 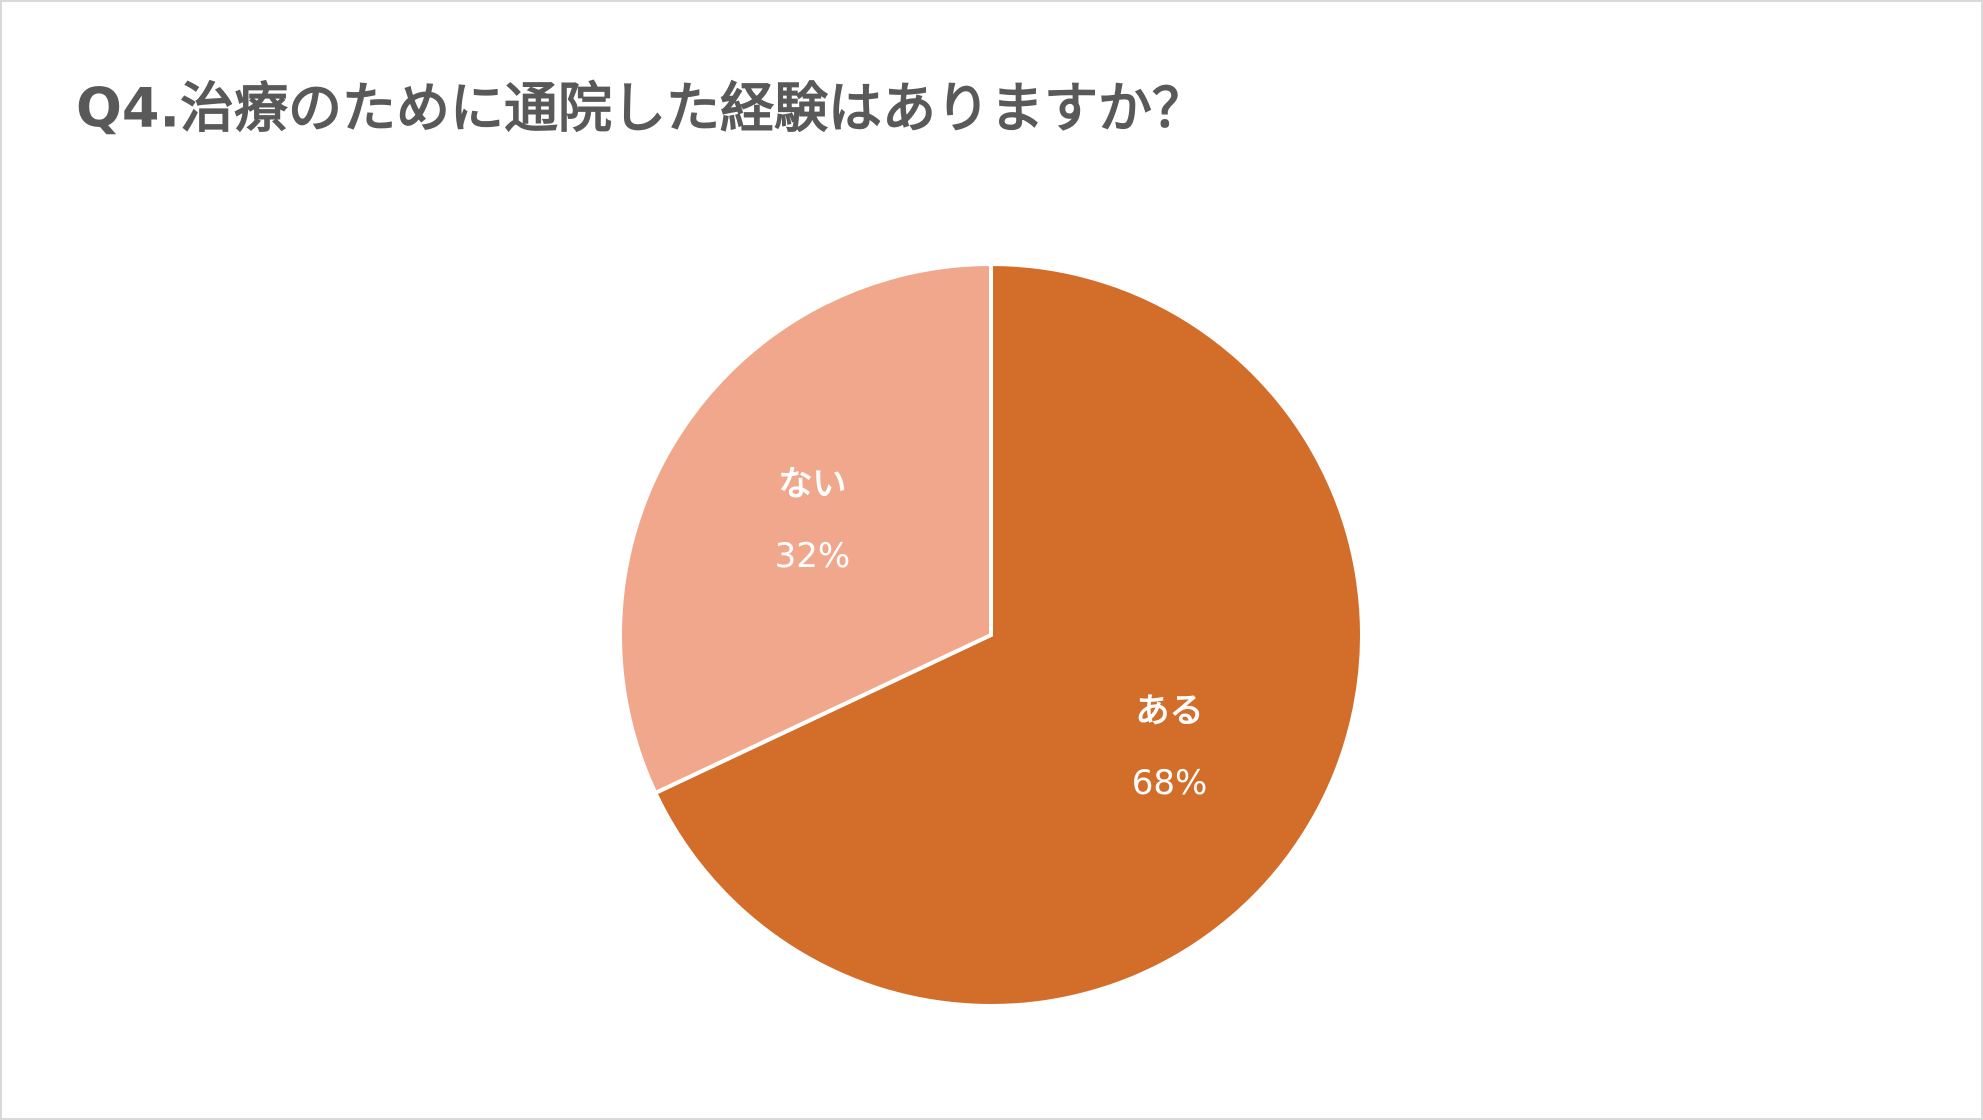 What do you see at coordinates (1170, 783) in the screenshot?
I see `slice-value-label: 68%` at bounding box center [1170, 783].